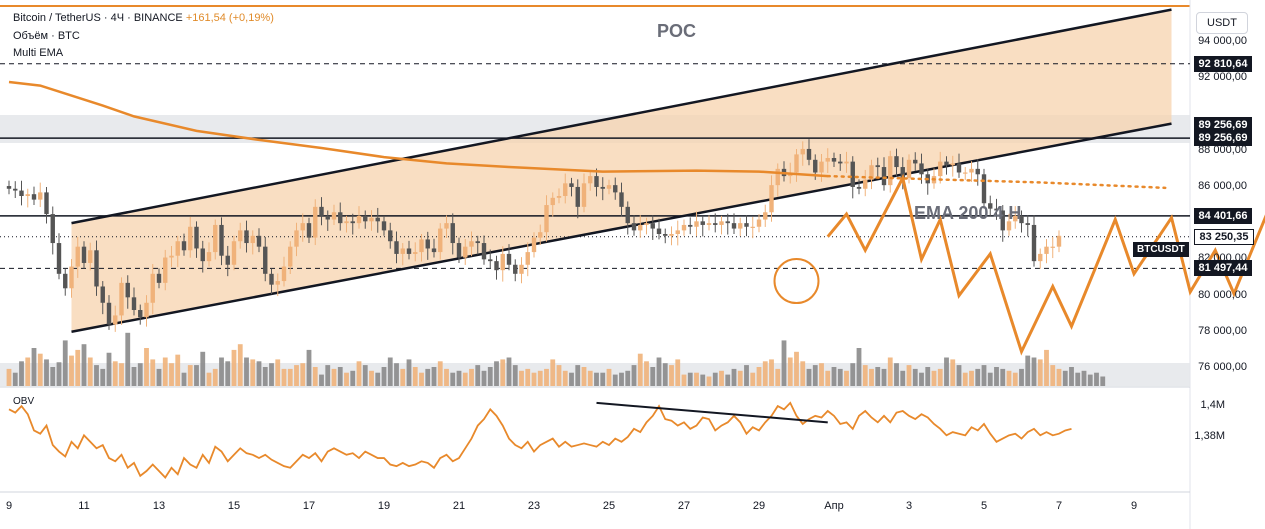 The height and width of the screenshot is (529, 1265). I want to click on ema-legend: Multi EMA, so click(38, 53).